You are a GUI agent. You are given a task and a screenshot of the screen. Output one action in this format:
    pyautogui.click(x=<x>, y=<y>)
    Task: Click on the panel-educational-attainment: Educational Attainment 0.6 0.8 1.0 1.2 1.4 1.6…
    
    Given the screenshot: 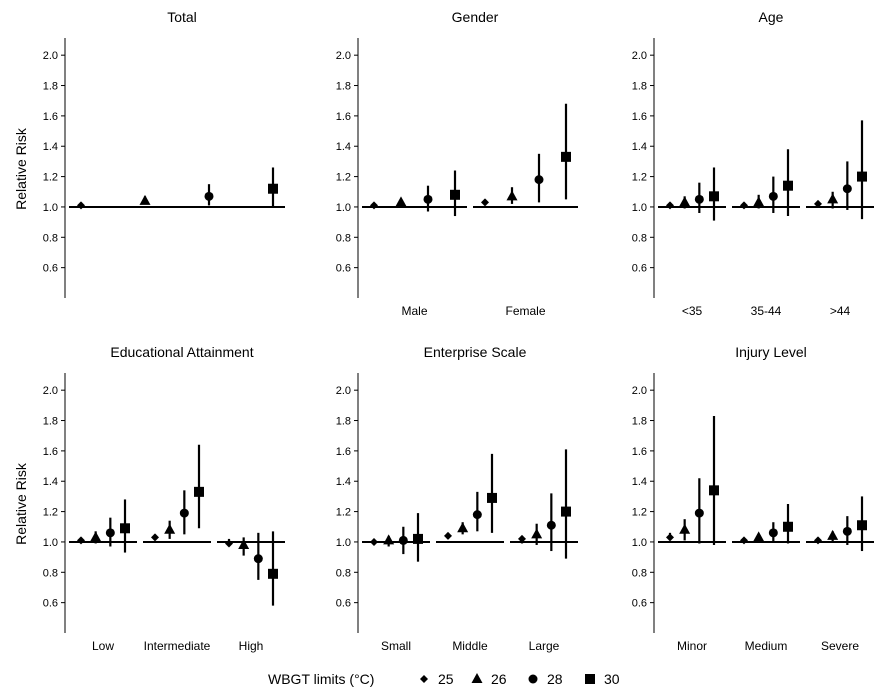 What is the action you would take?
    pyautogui.click(x=149, y=498)
    